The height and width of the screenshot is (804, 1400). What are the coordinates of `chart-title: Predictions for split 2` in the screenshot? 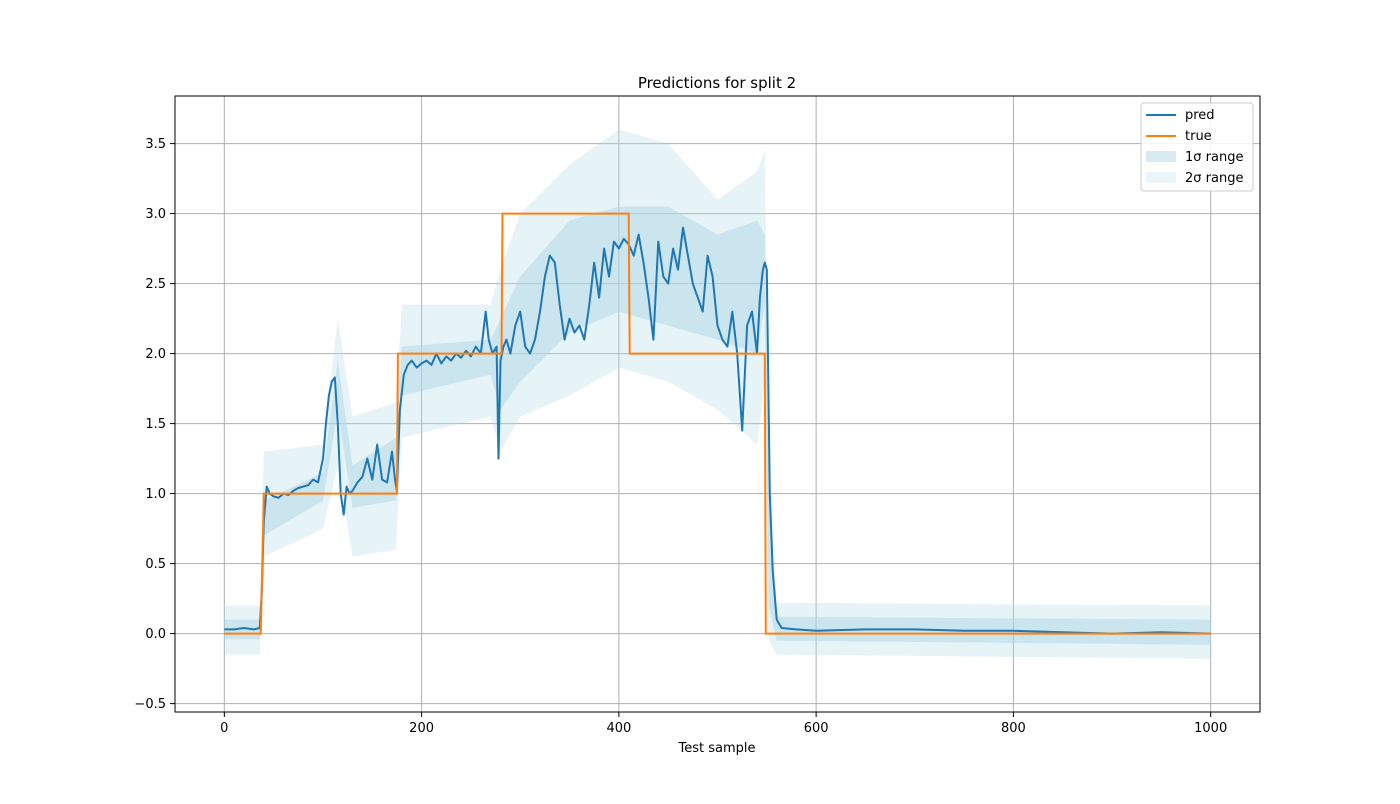 It's located at (717, 83).